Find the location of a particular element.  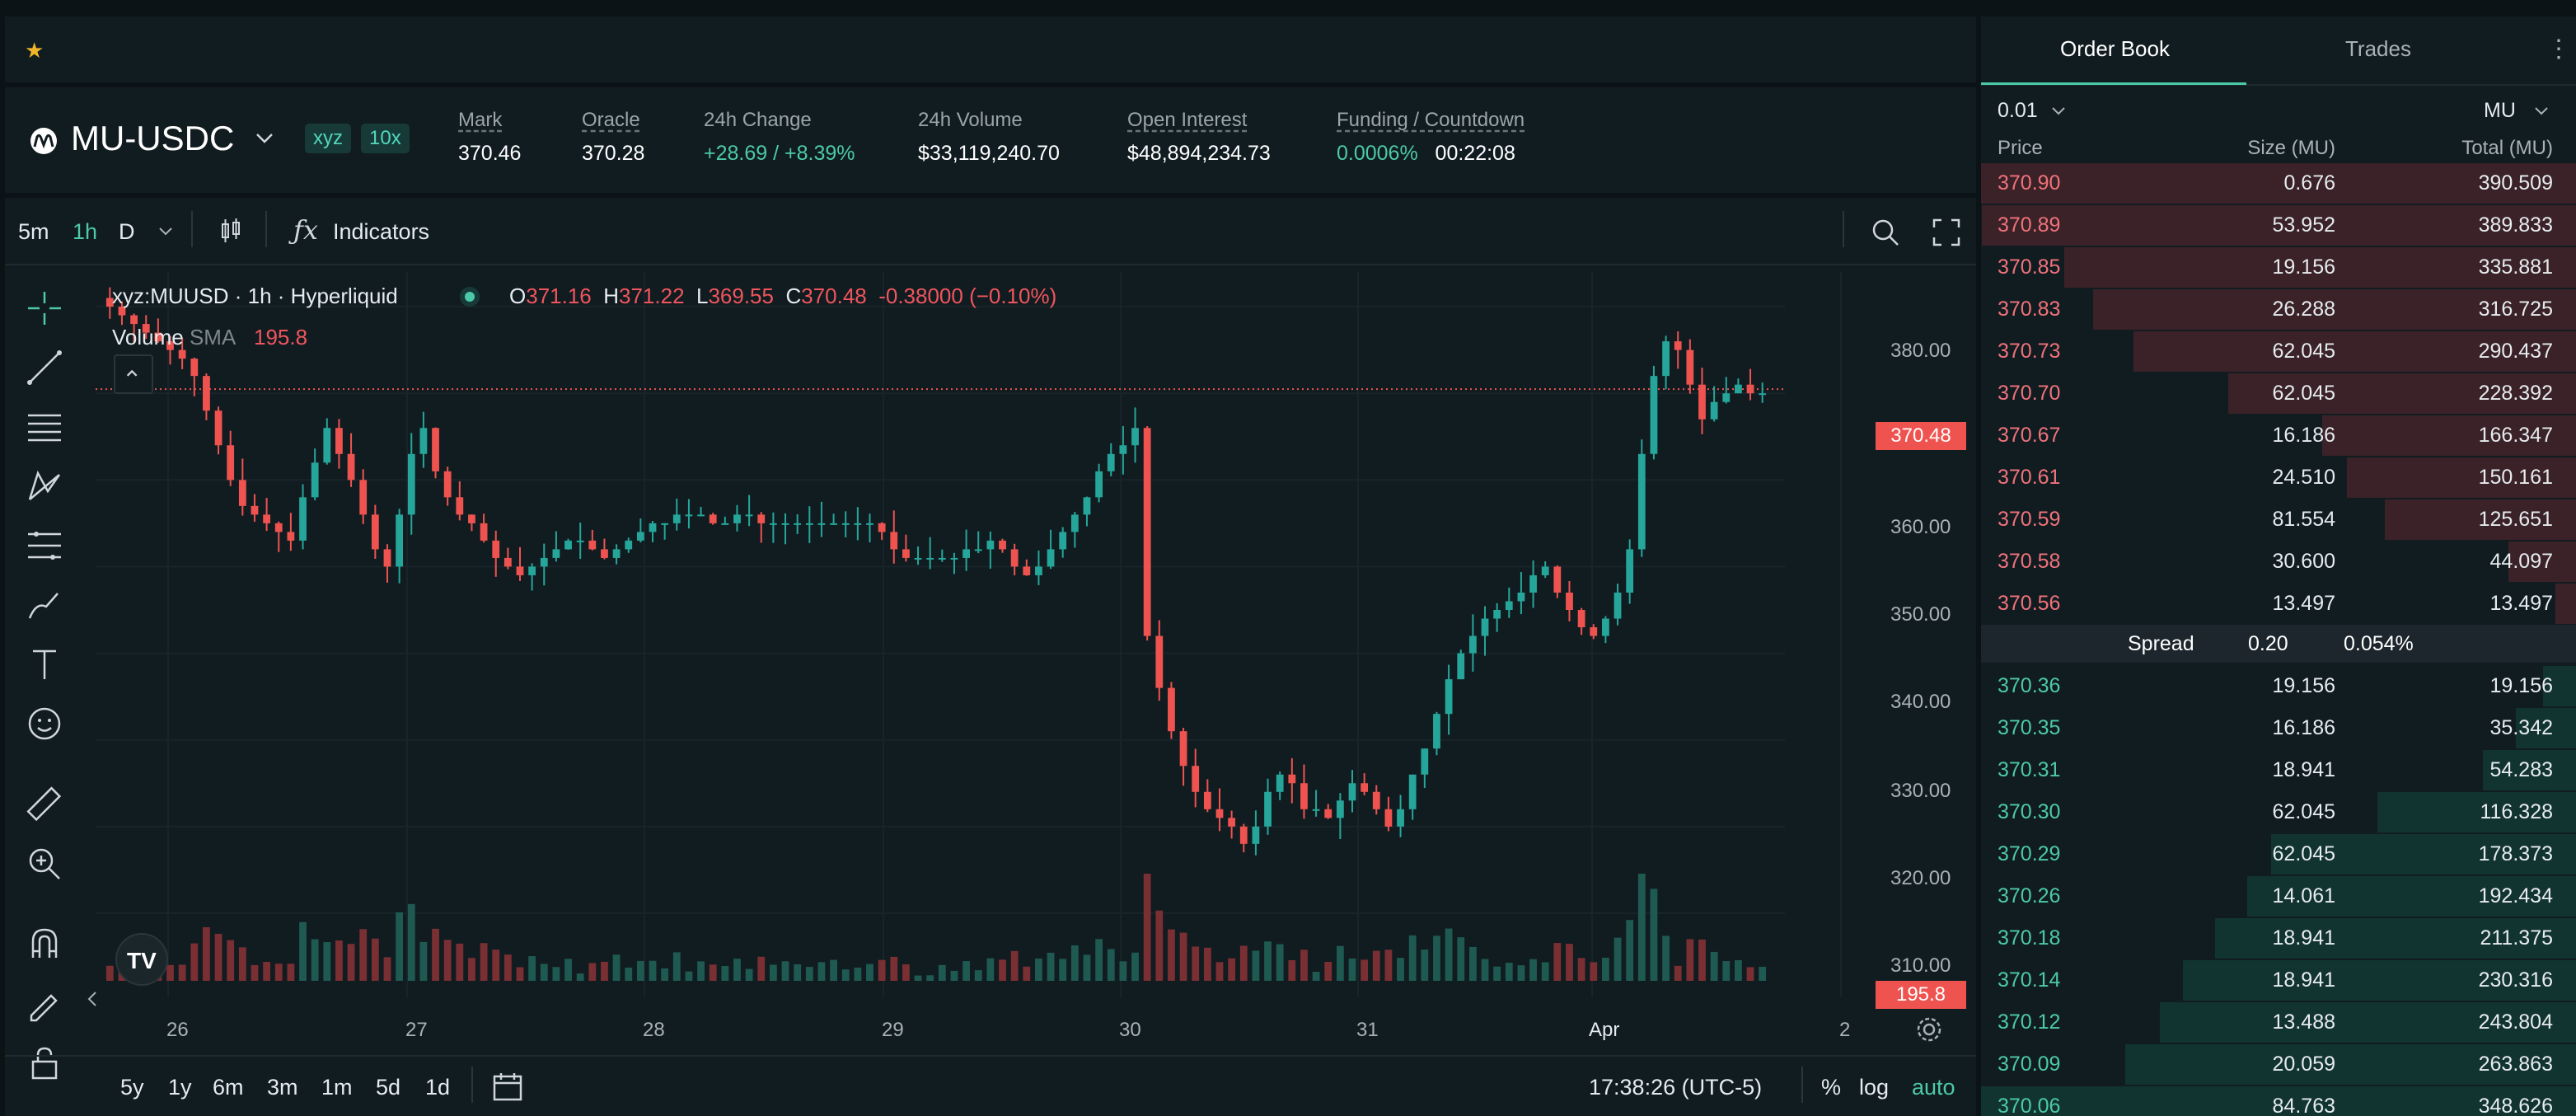

horizontal-lines-icon is located at coordinates (44, 427).